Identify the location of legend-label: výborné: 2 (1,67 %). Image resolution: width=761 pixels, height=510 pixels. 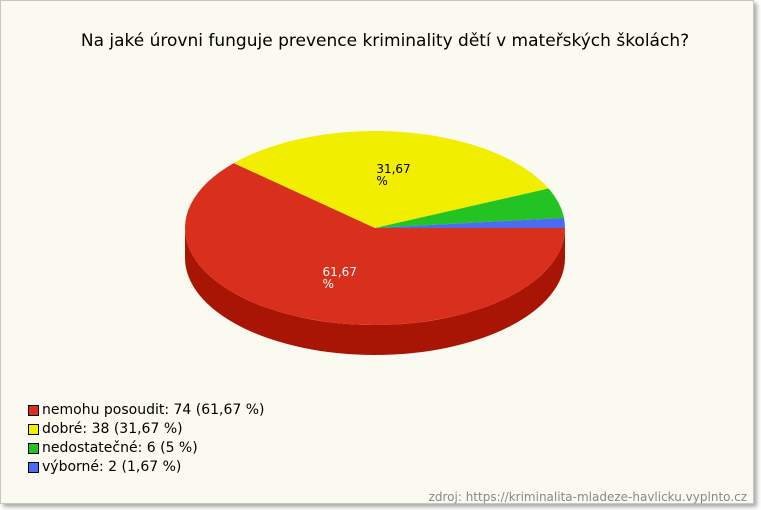
(112, 467).